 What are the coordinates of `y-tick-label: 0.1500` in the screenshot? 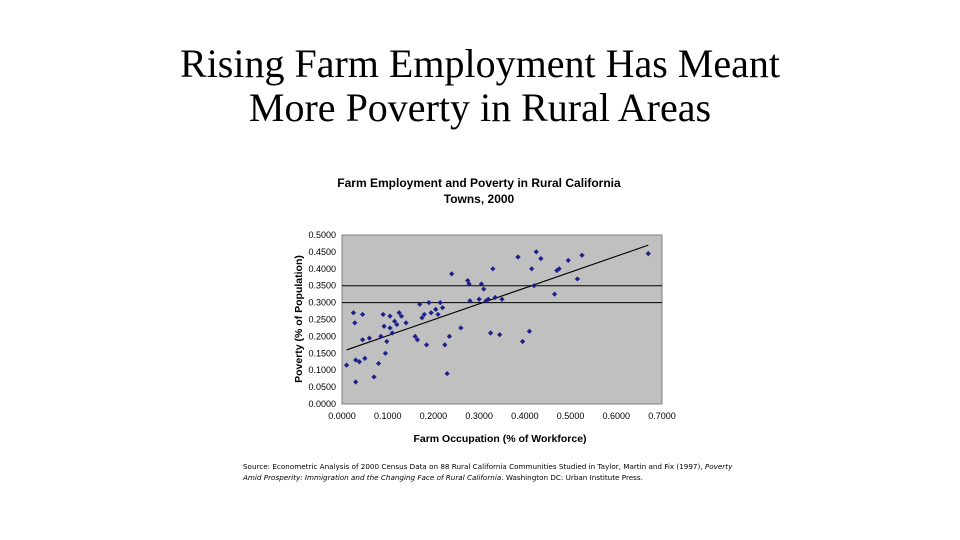 It's located at (322, 353).